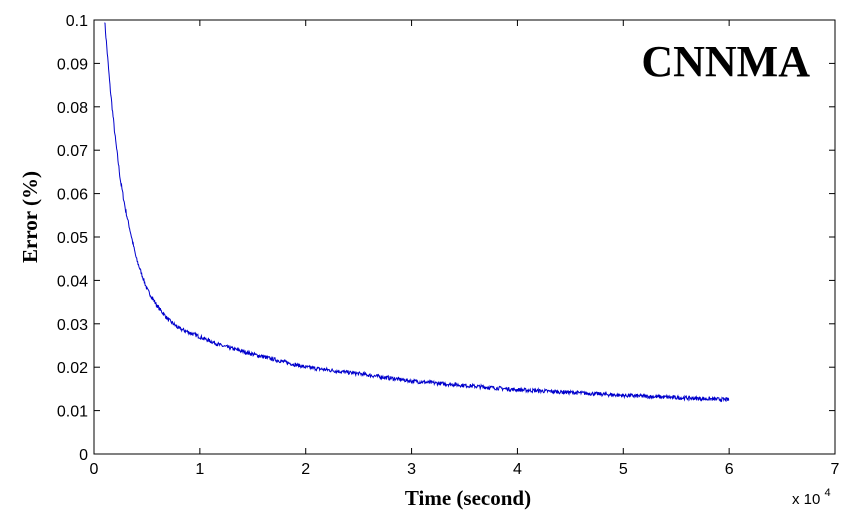  What do you see at coordinates (72, 412) in the screenshot?
I see `y-tick-label: 0.01` at bounding box center [72, 412].